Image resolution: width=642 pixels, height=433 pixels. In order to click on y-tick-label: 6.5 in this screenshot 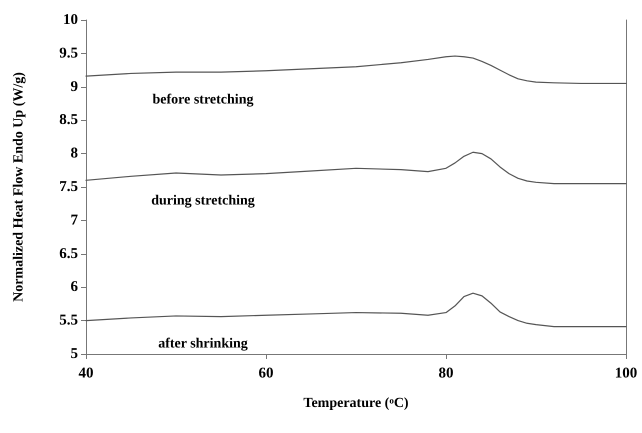, I will do `click(68, 254)`.